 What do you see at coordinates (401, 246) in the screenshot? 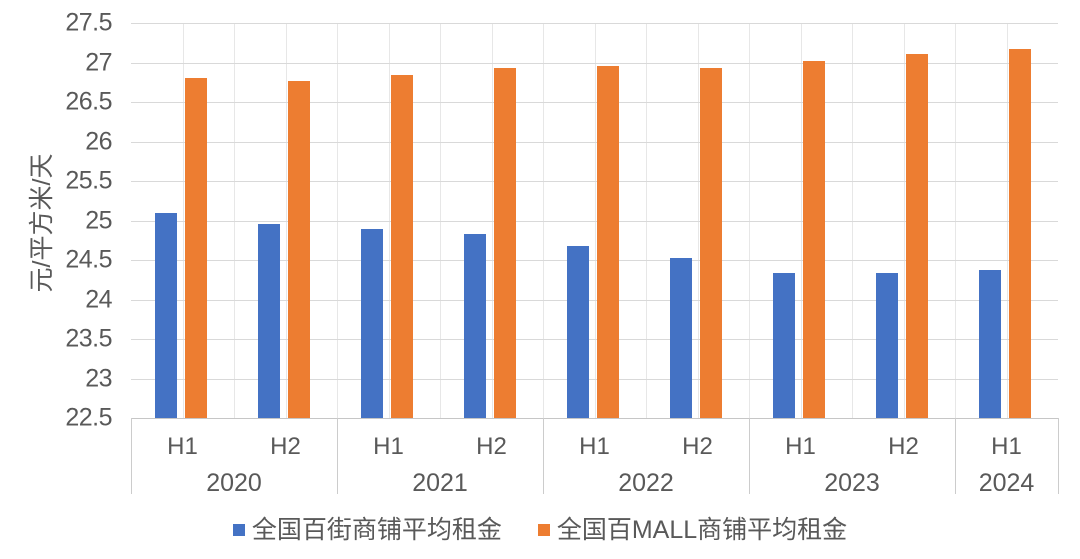
I see `bar-mall-2021-H1` at bounding box center [401, 246].